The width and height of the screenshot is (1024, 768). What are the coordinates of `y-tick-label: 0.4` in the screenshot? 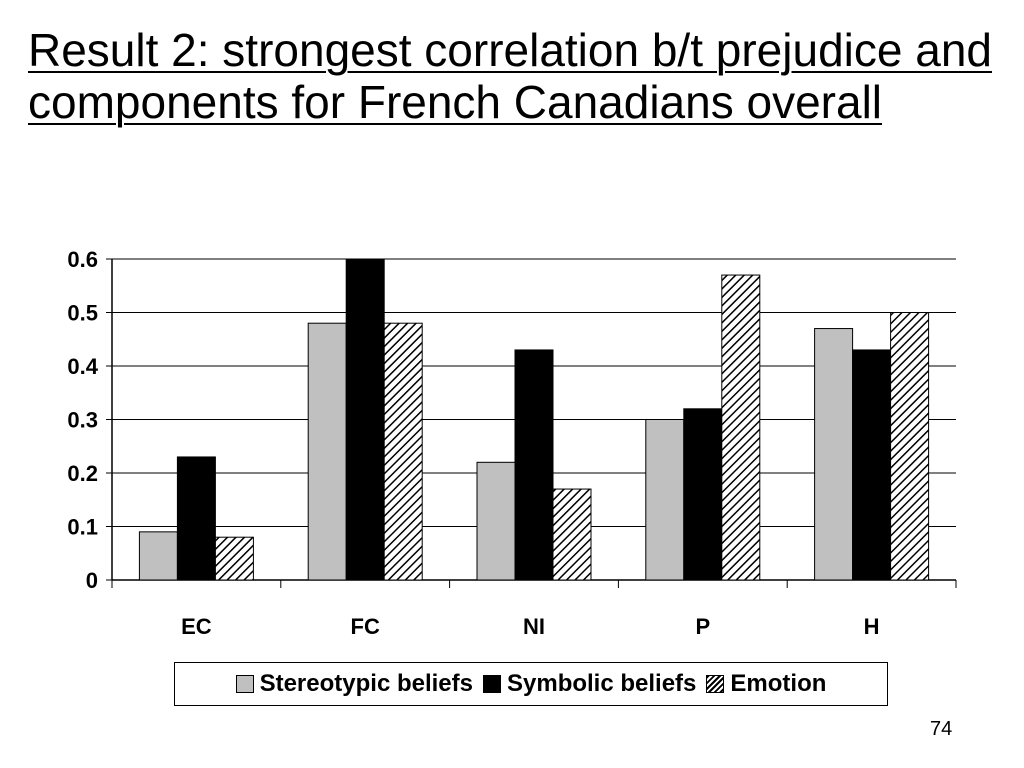 It's located at (82, 366).